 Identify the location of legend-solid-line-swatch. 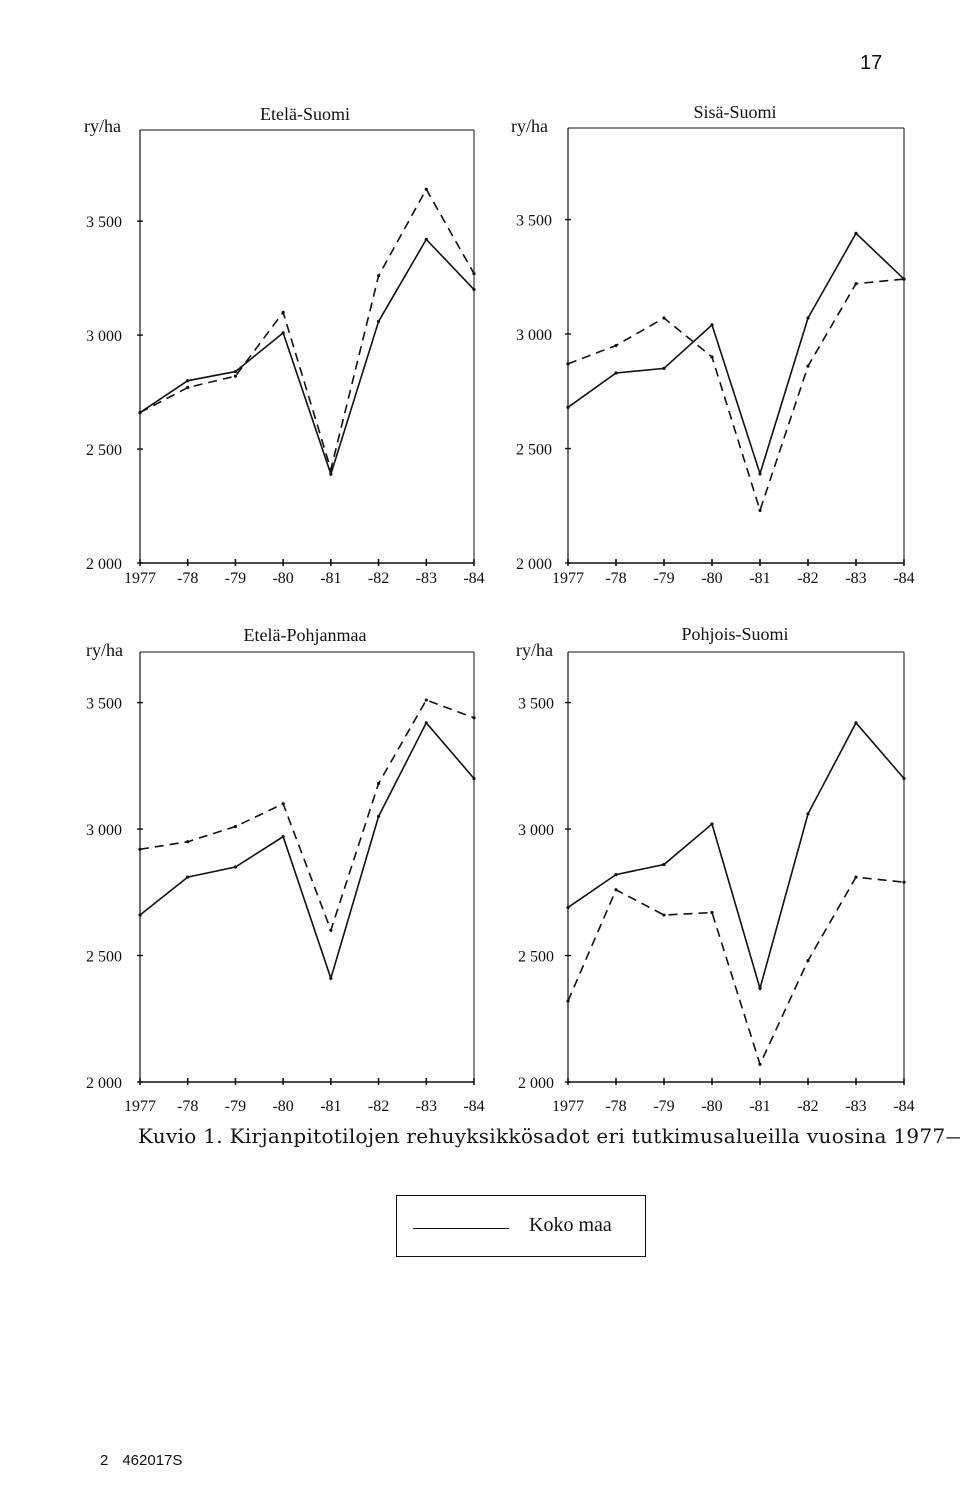
(461, 1228).